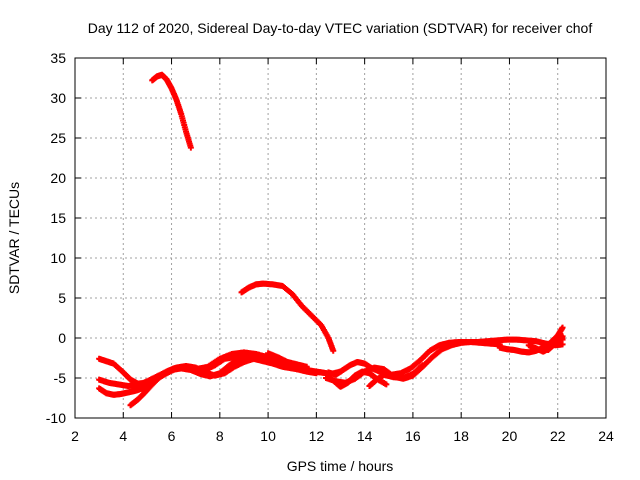 This screenshot has width=640, height=480. I want to click on y-tick-label: 20, so click(58, 178).